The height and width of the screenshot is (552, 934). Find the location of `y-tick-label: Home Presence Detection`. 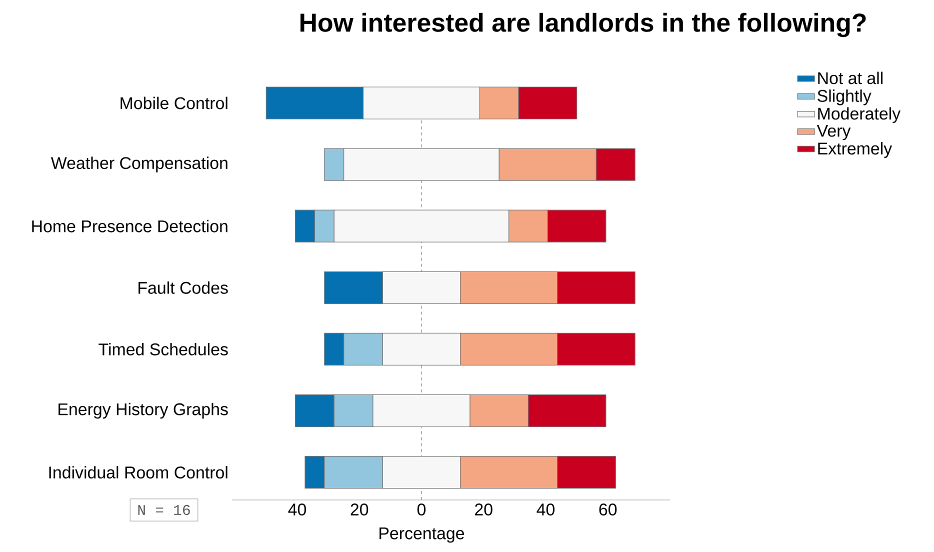

y-tick-label: Home Presence Detection is located at coordinates (130, 226).